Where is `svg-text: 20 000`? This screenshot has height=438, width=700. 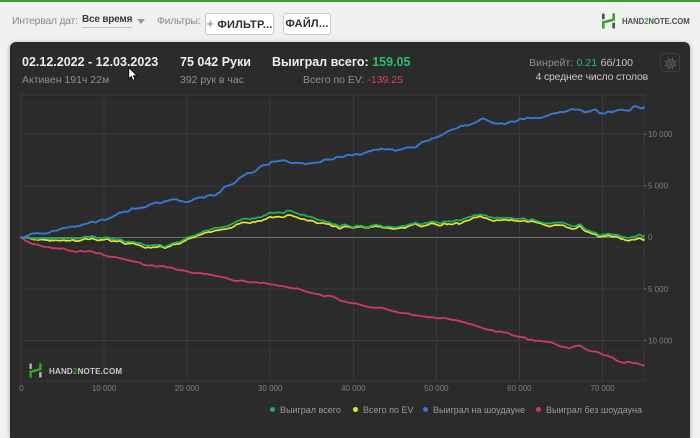 svg-text: 20 000 is located at coordinates (187, 388).